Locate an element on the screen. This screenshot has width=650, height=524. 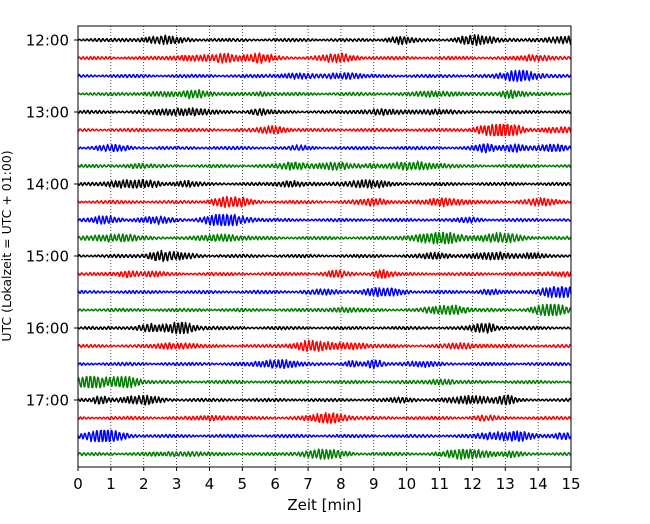
x-tick-label: 7 is located at coordinates (308, 484).